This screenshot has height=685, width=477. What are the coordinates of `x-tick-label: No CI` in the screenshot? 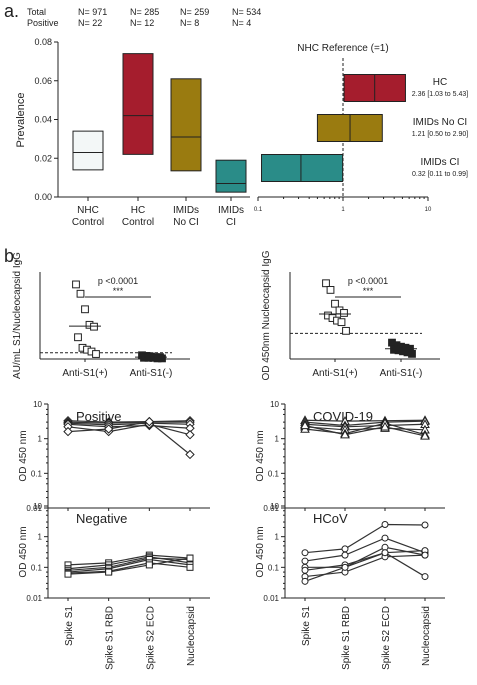 It's located at (186, 222).